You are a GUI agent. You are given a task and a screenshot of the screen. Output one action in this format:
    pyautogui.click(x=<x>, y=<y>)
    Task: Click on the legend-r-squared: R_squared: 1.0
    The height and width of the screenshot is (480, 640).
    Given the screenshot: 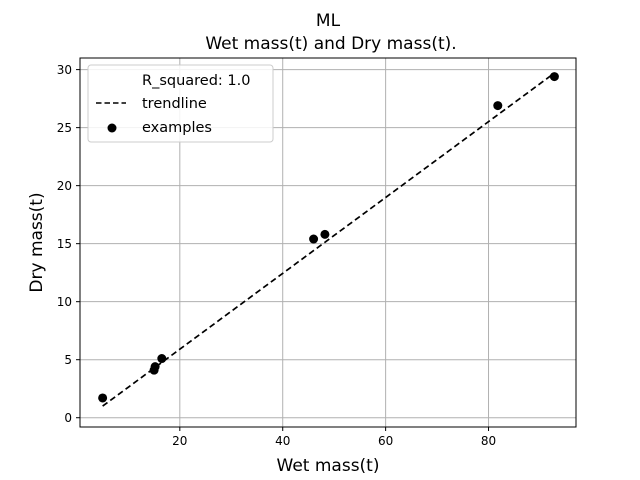 What is the action you would take?
    pyautogui.click(x=196, y=81)
    